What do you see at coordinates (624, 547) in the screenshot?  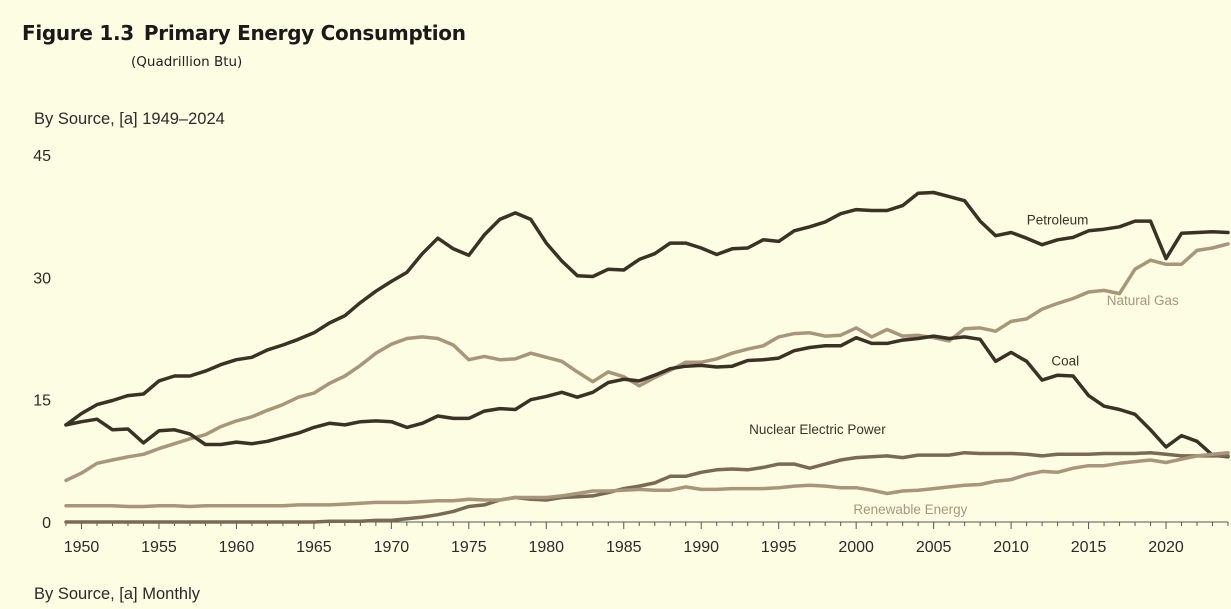 I see `x-tick-label: 1985` at bounding box center [624, 547].